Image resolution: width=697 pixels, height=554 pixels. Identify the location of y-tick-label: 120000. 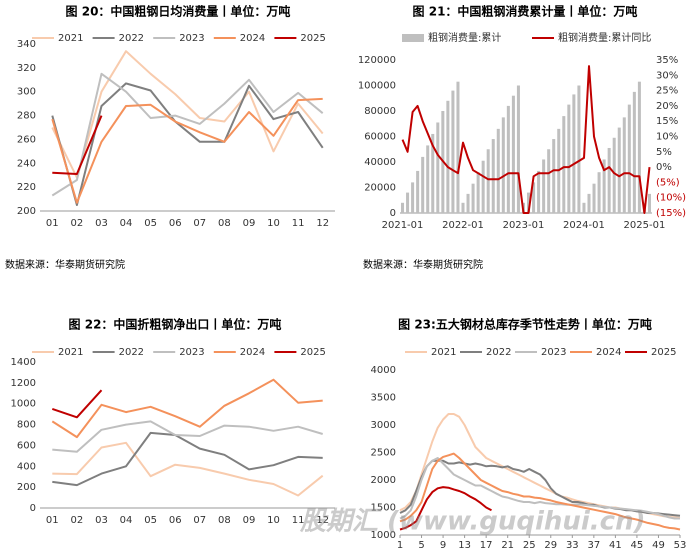
(377, 60).